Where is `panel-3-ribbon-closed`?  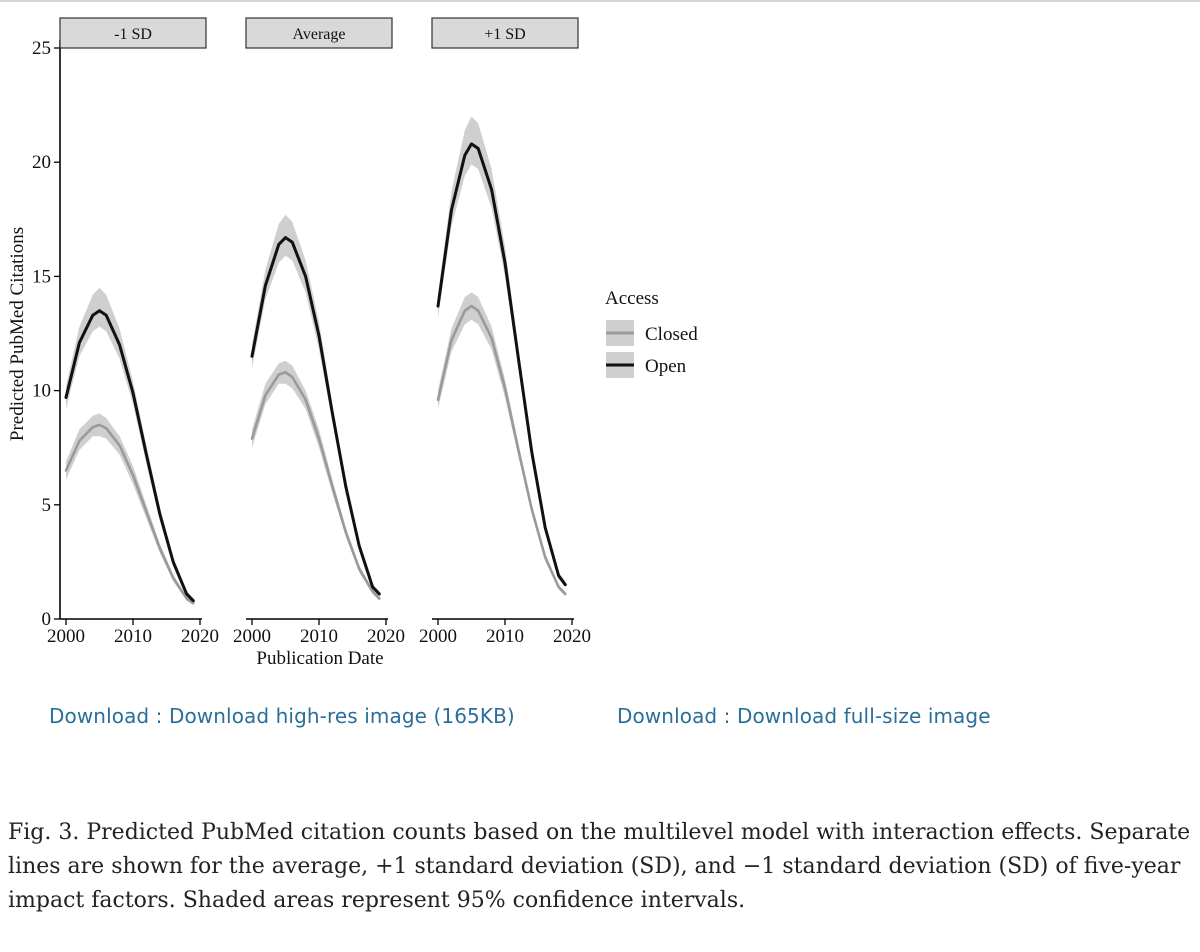
panel-3-ribbon-closed is located at coordinates (502, 444).